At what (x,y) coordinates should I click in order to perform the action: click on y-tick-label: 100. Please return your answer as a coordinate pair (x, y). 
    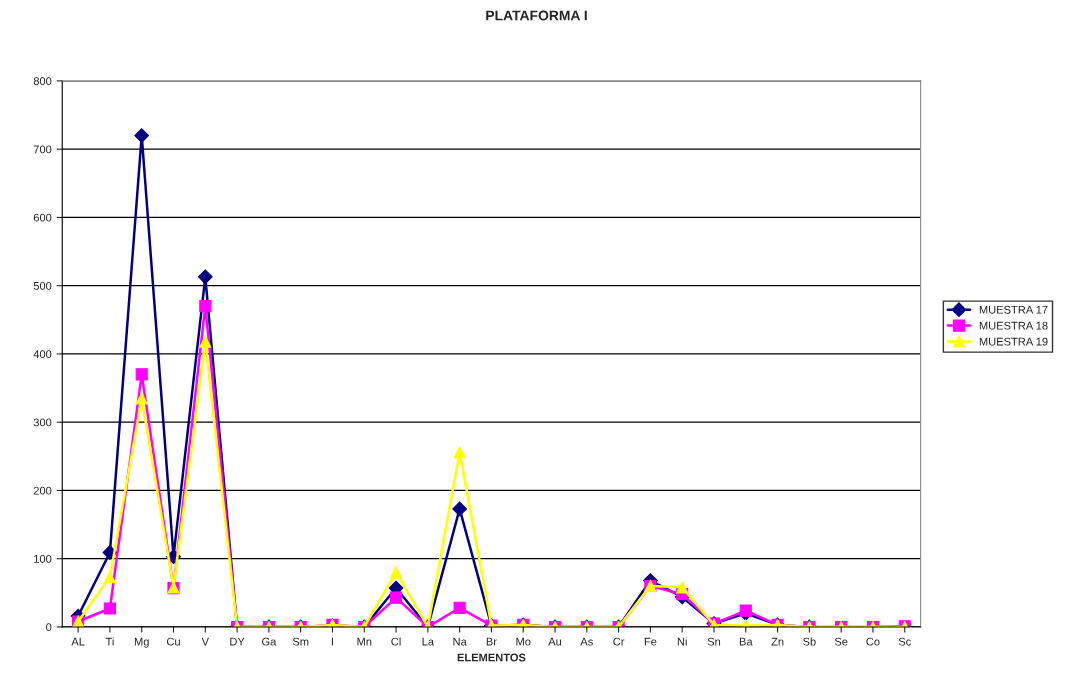
    Looking at the image, I should click on (43, 558).